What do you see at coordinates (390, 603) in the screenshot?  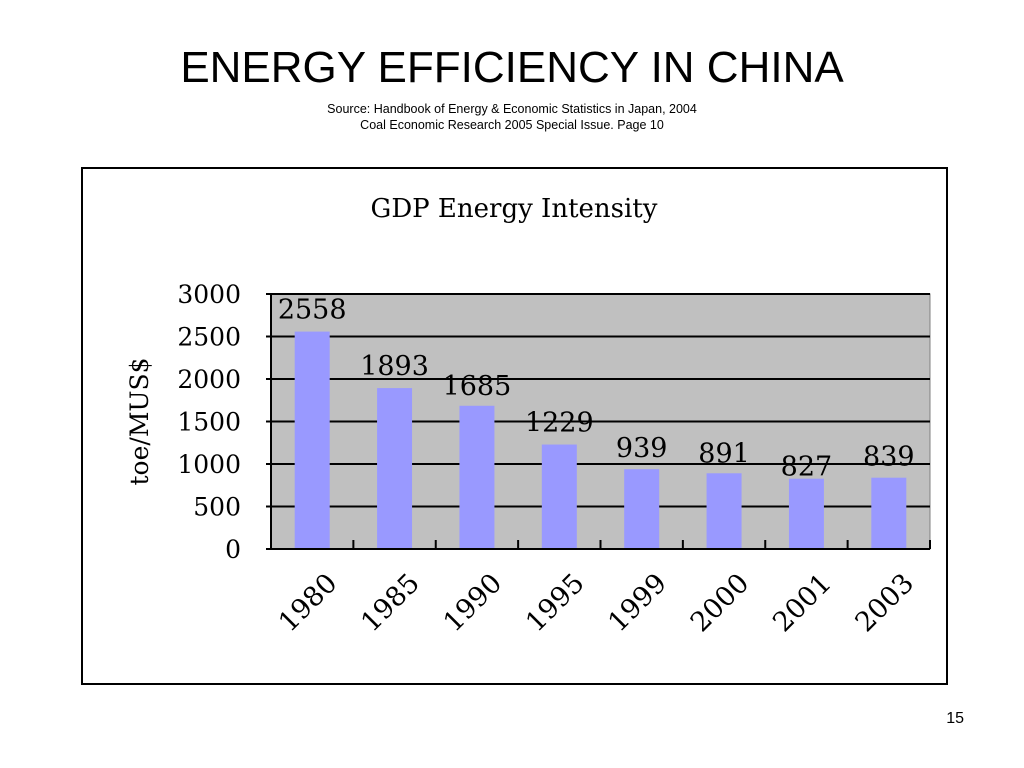 I see `x-tick-label: 1985` at bounding box center [390, 603].